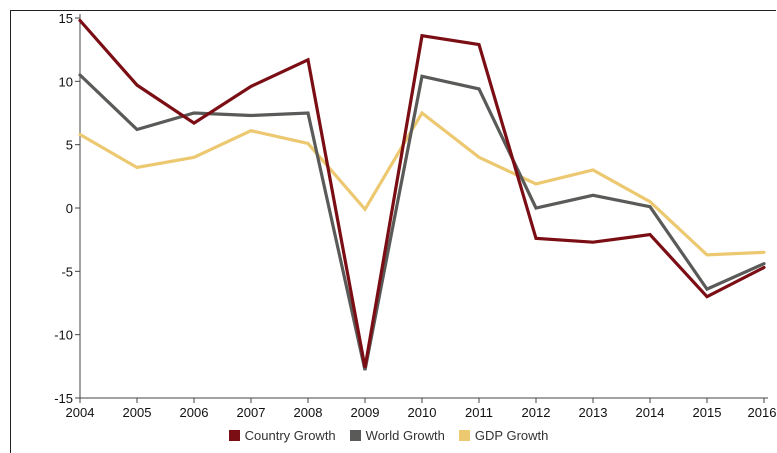 This screenshot has width=777, height=453. I want to click on chart-legend: Country Growth World Growth GDP Growth, so click(388, 435).